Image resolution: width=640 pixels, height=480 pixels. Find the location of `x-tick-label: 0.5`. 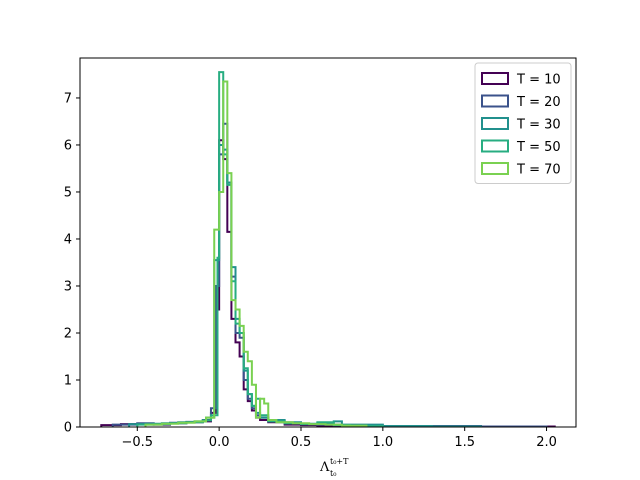

x-tick-label: 0.5 is located at coordinates (301, 442).